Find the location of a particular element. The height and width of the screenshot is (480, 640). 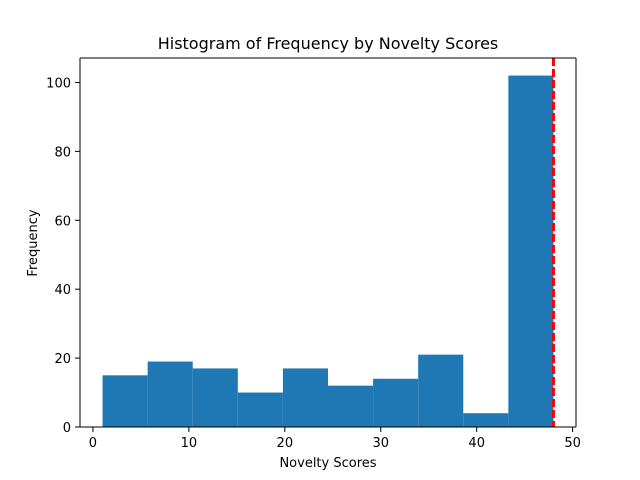

y-tick-label: 40 is located at coordinates (62, 290).